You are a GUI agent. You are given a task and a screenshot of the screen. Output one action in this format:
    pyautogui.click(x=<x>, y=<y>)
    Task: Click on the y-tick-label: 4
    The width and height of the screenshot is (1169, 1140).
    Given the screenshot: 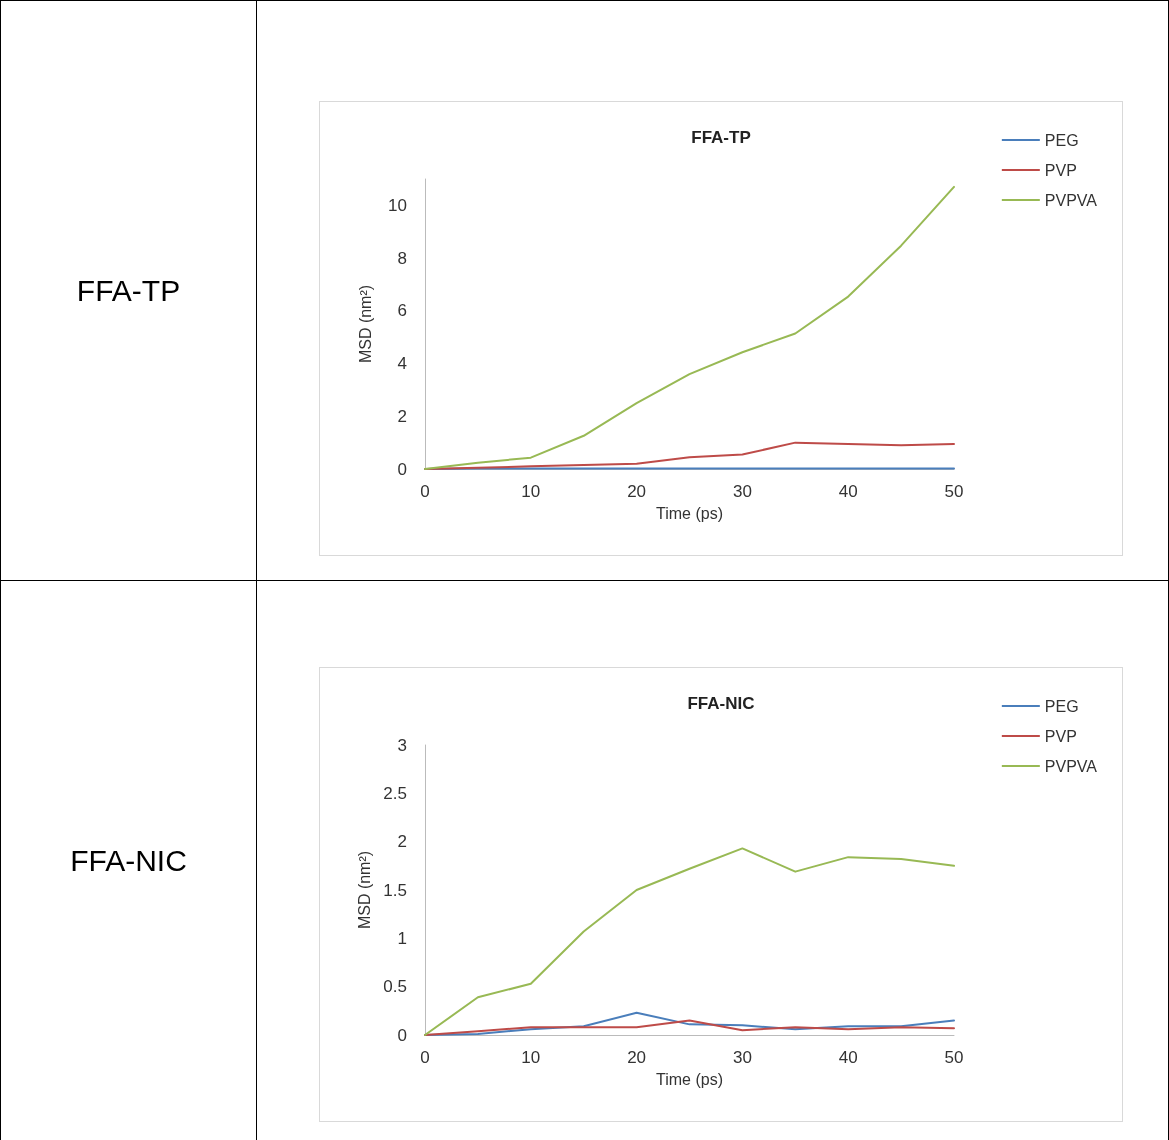 What is the action you would take?
    pyautogui.click(x=402, y=364)
    